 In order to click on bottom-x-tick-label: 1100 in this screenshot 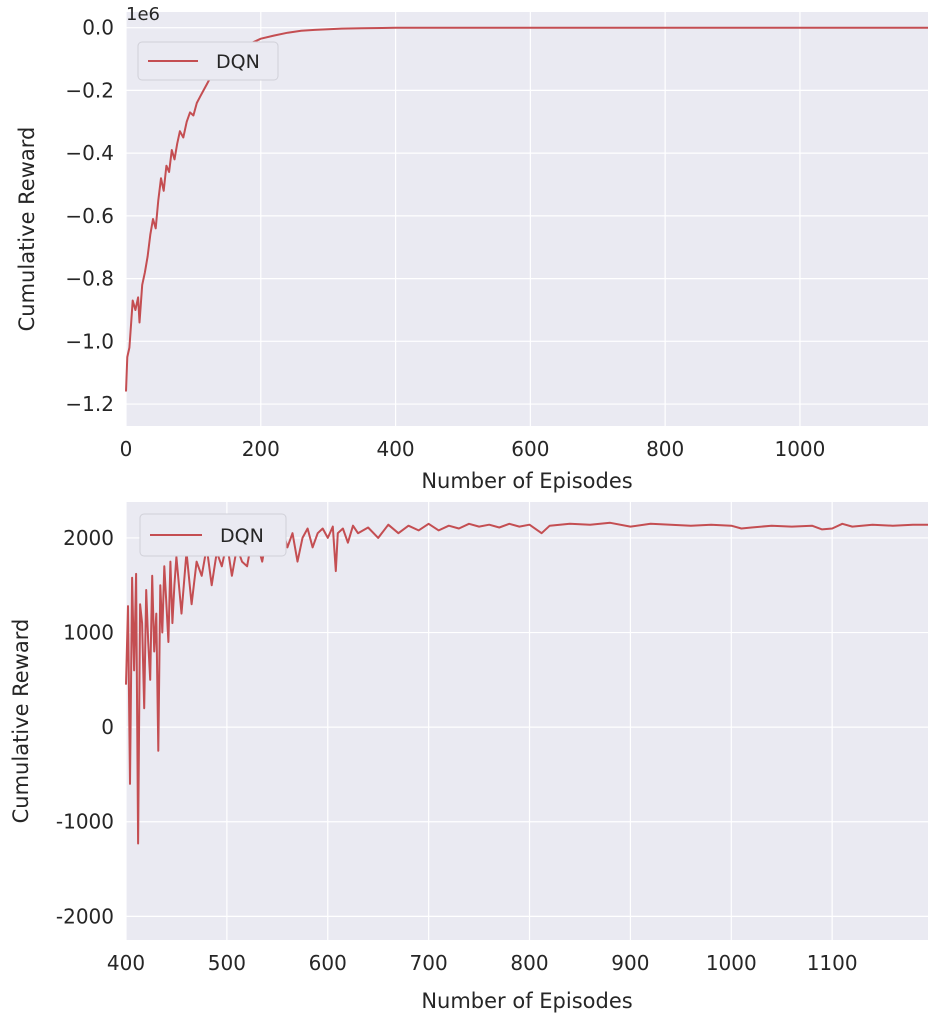, I will do `click(832, 963)`.